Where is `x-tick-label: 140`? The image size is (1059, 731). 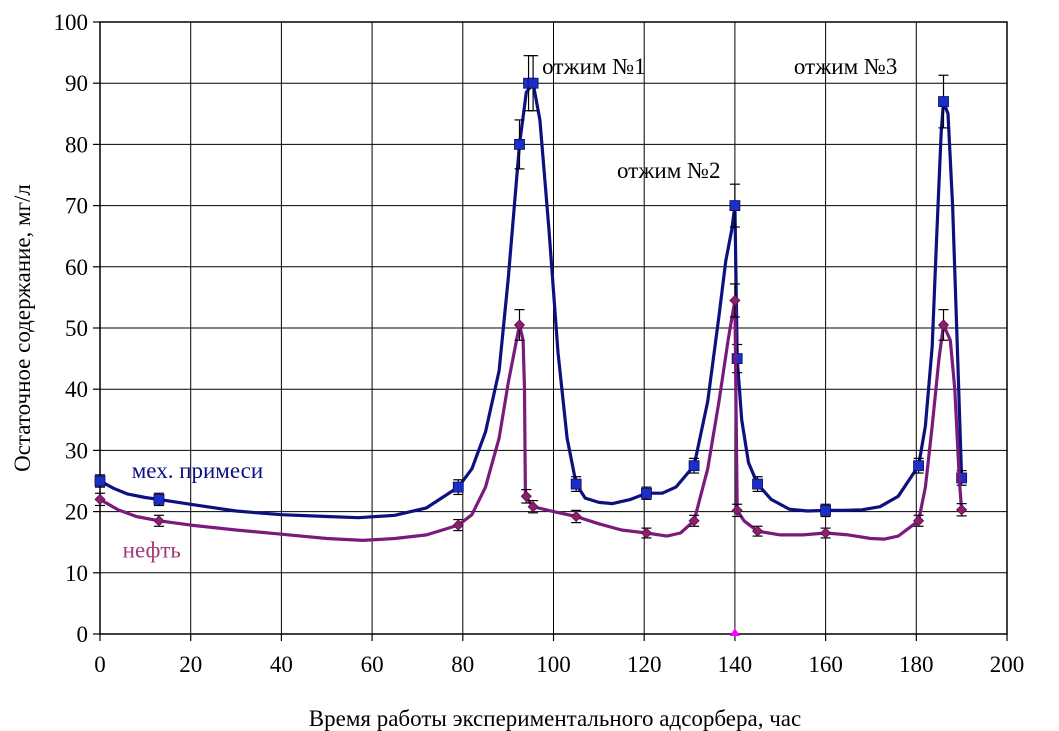
x-tick-label: 140 is located at coordinates (735, 664).